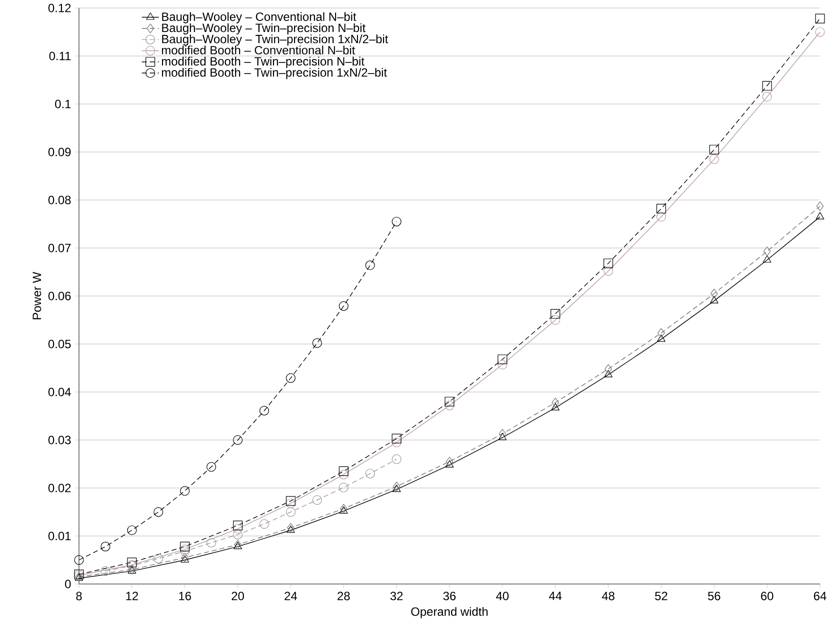 This screenshot has width=829, height=635. I want to click on y-tick-label: 0.08, so click(59, 200).